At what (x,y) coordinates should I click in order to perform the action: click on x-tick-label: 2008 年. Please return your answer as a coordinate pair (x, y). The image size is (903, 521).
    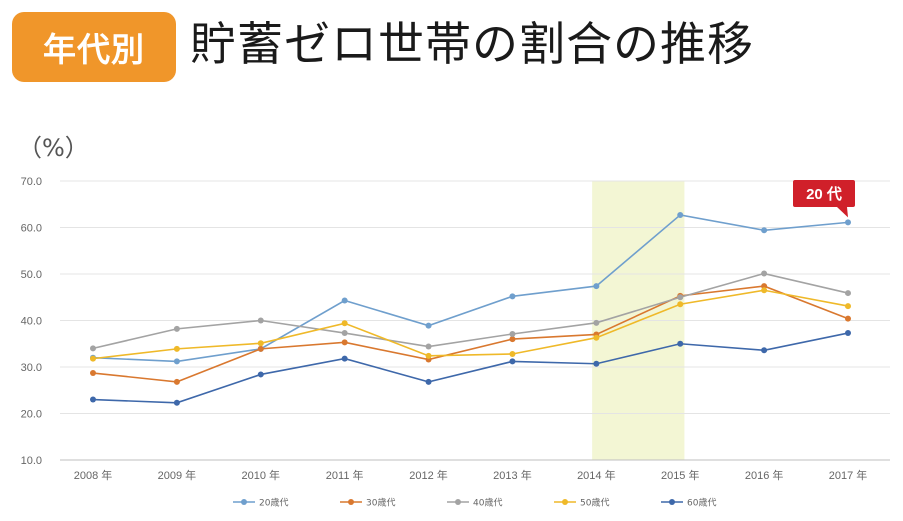
    Looking at the image, I should click on (93, 475).